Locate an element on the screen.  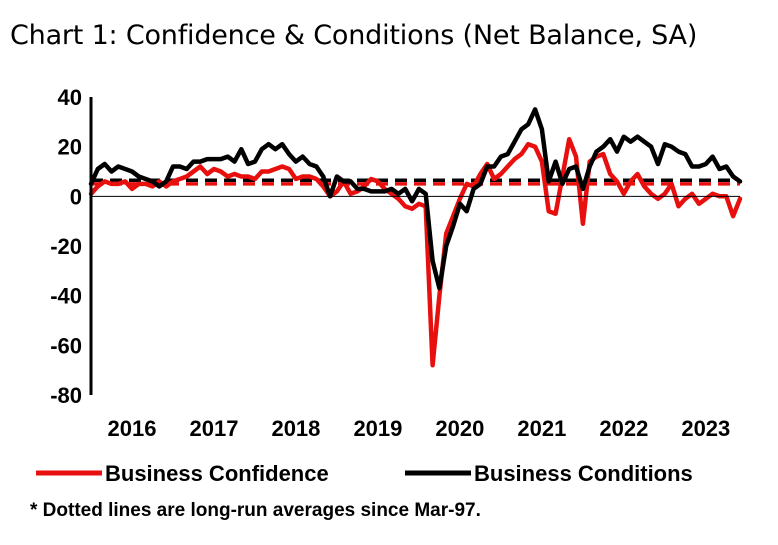
x-tick-label-2019: 2019 is located at coordinates (377, 428).